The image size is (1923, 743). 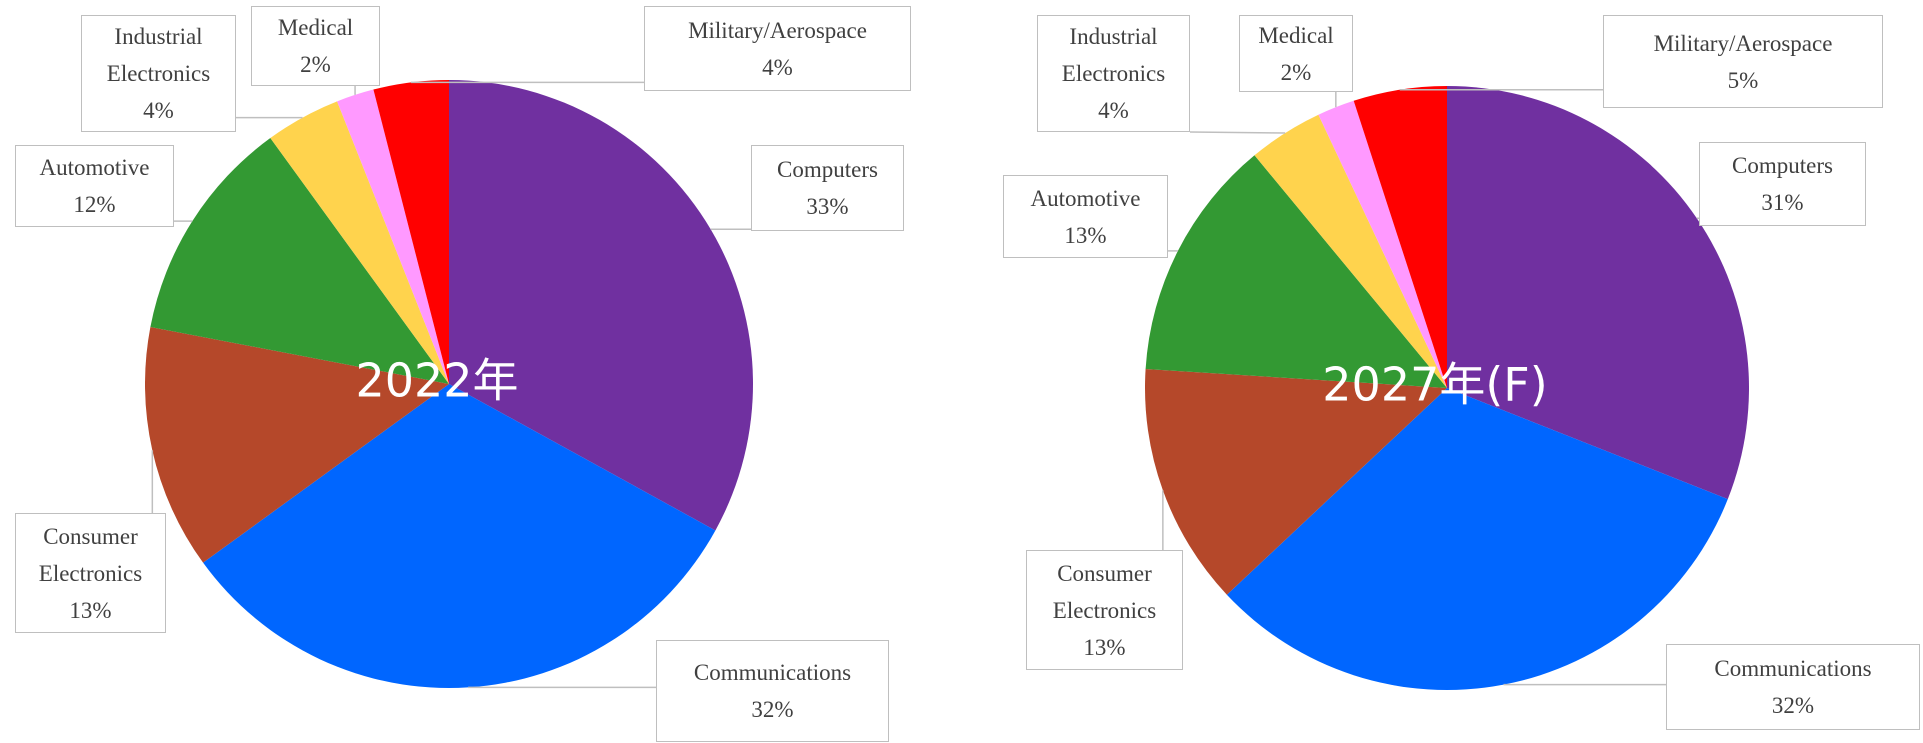 What do you see at coordinates (94, 186) in the screenshot?
I see `data-label: Automotive 12%` at bounding box center [94, 186].